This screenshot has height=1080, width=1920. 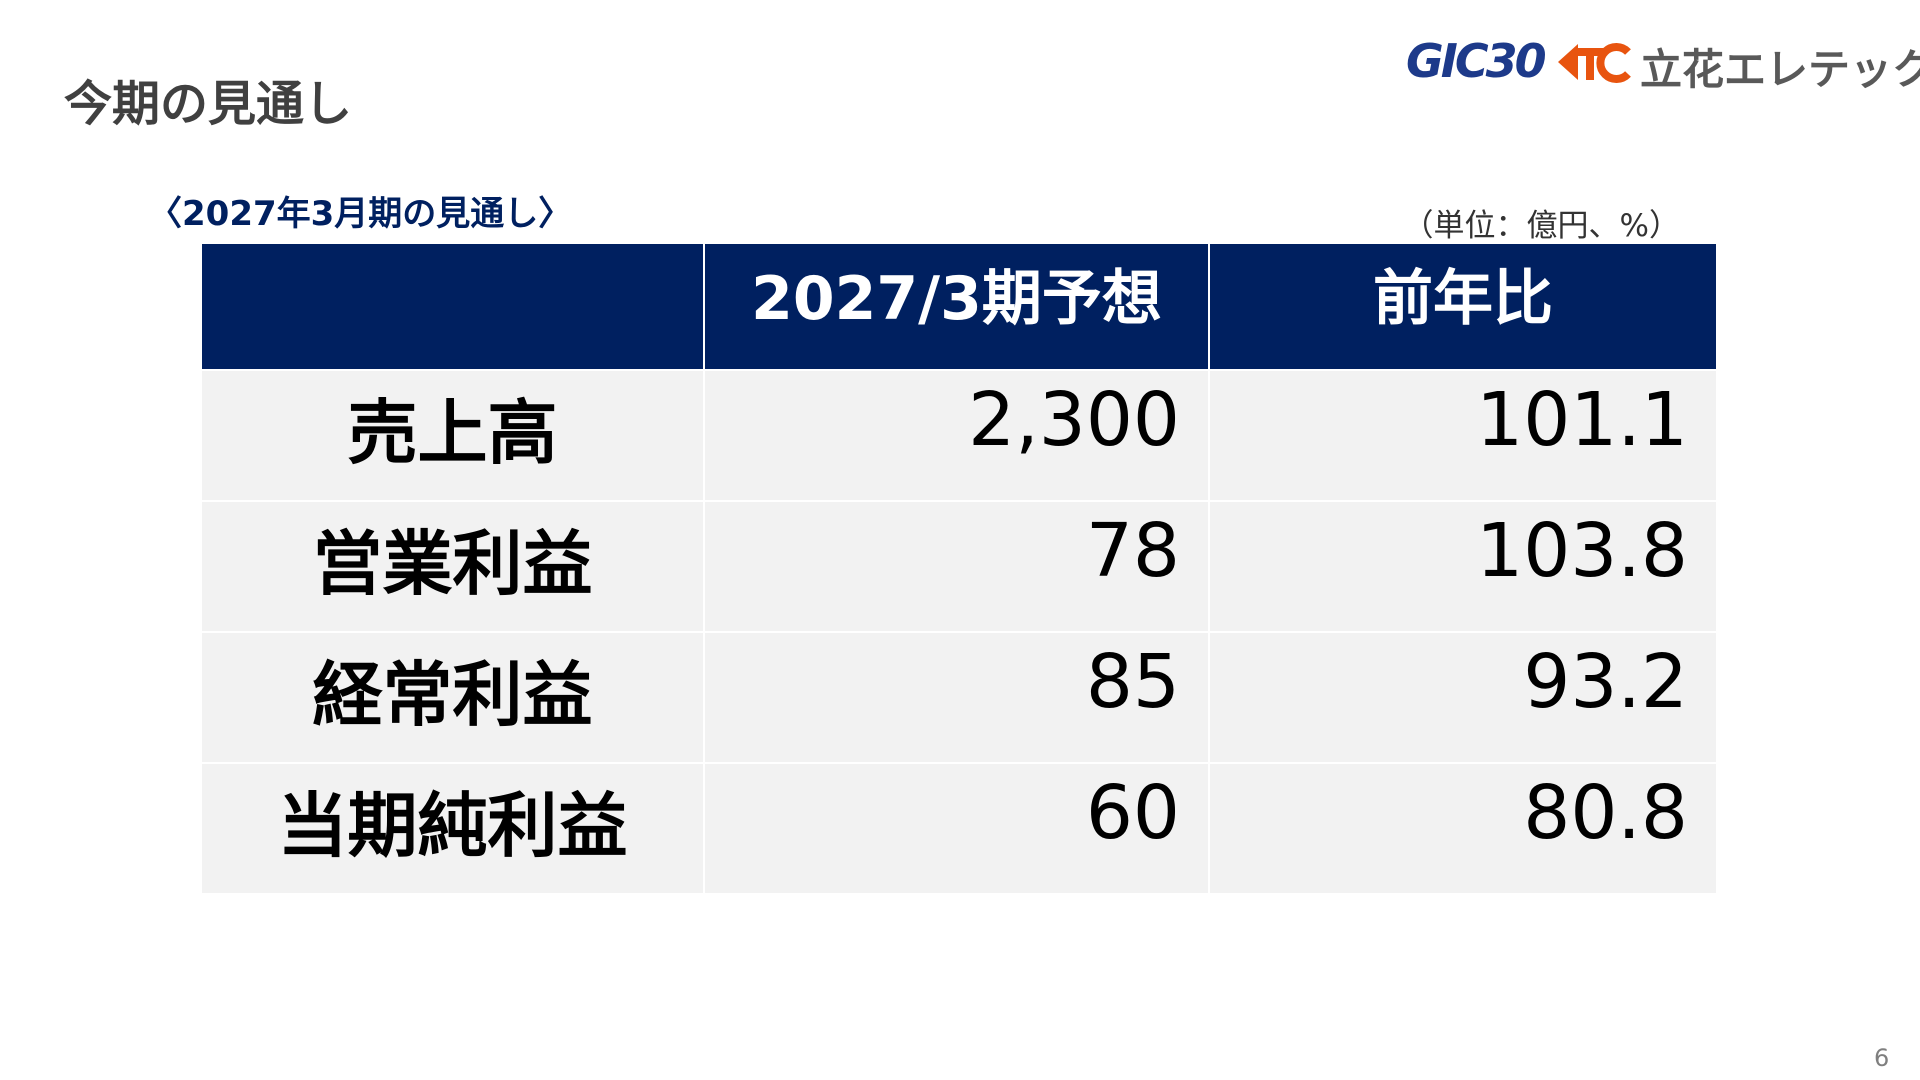 I want to click on table-row: 売上高 2,300 101.1, so click(x=959, y=436).